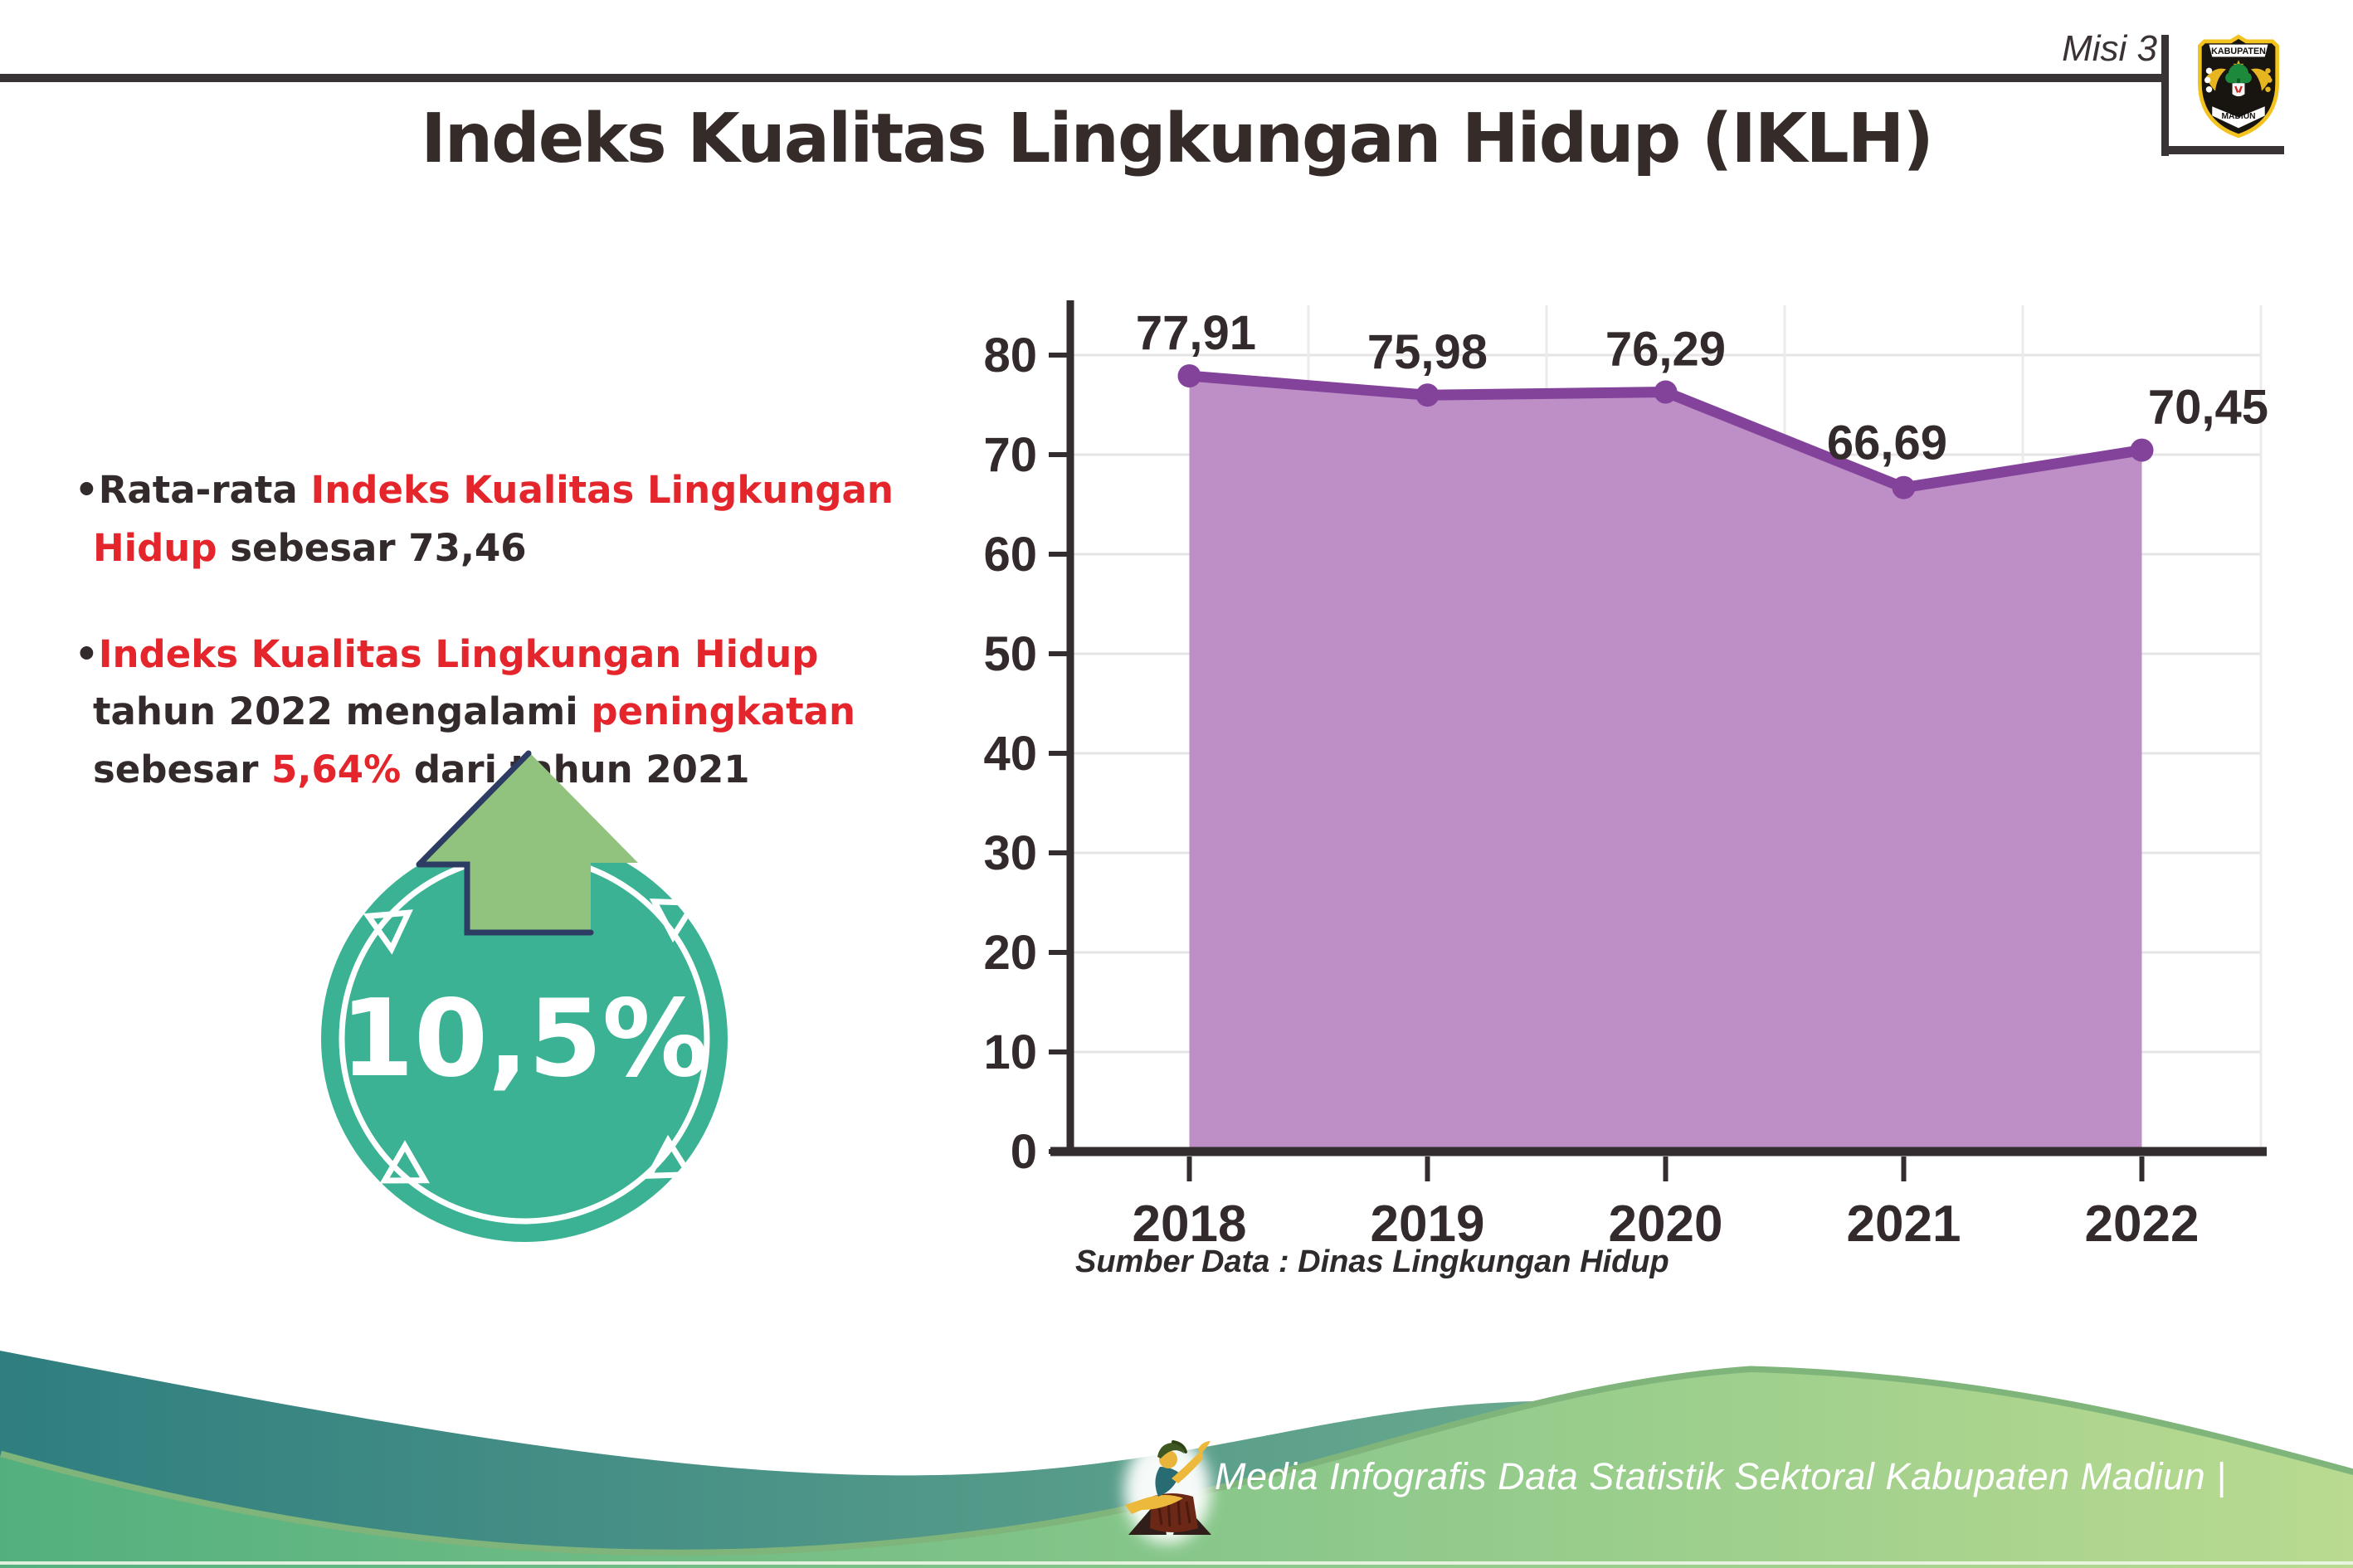 The width and height of the screenshot is (2353, 1568). I want to click on y-tick-label: 60, so click(1010, 555).